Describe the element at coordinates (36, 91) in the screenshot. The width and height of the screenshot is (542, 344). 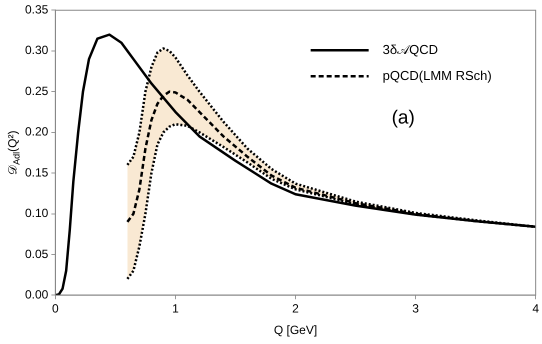
I see `y-tick-label: 0.25` at that location.